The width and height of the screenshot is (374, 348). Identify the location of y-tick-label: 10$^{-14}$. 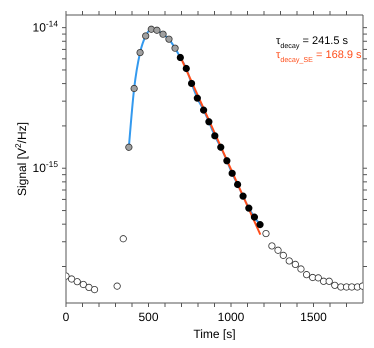
(45, 26).